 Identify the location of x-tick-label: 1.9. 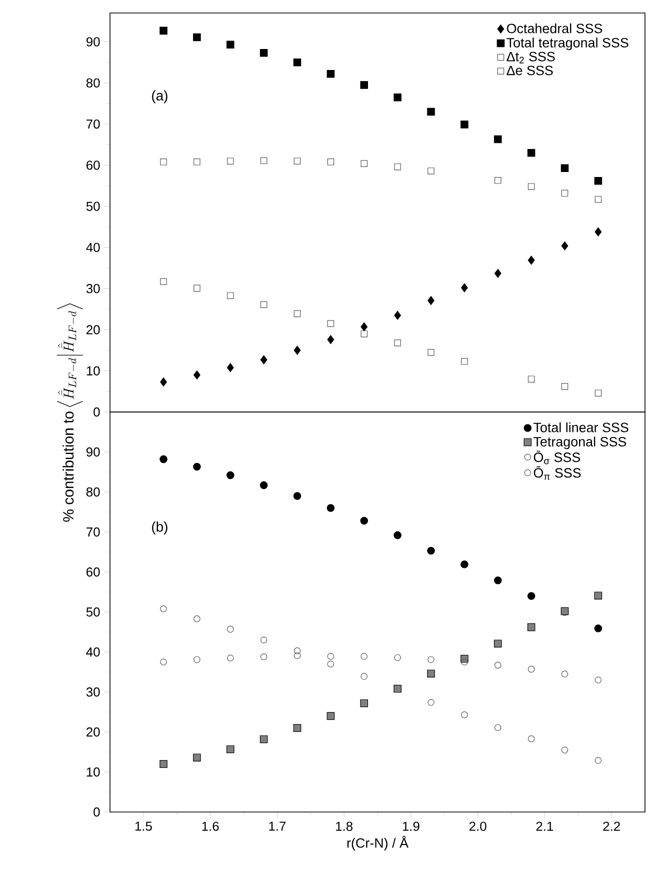
(411, 826).